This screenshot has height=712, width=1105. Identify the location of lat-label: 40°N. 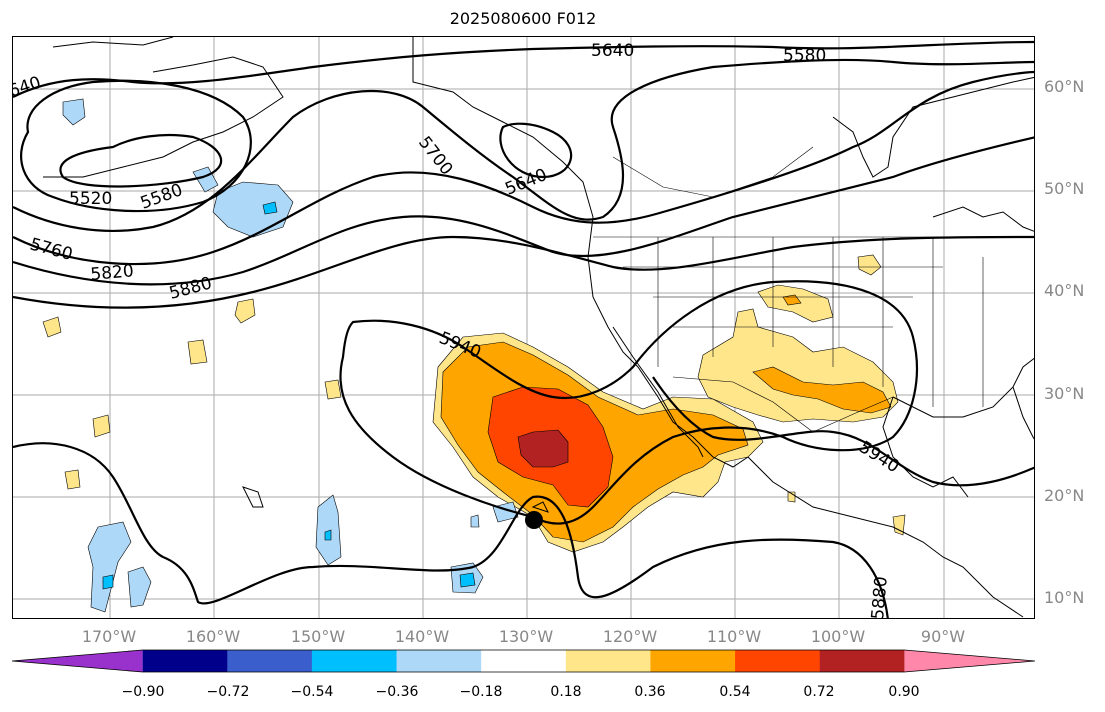
(1064, 290).